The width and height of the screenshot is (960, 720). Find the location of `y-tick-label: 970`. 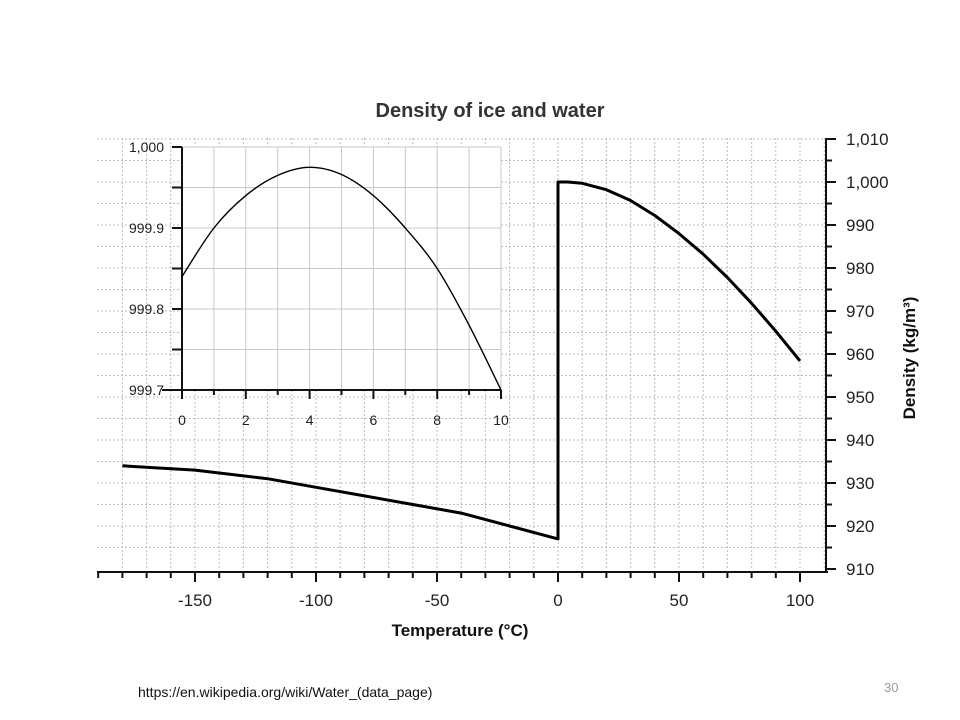

y-tick-label: 970 is located at coordinates (860, 311).